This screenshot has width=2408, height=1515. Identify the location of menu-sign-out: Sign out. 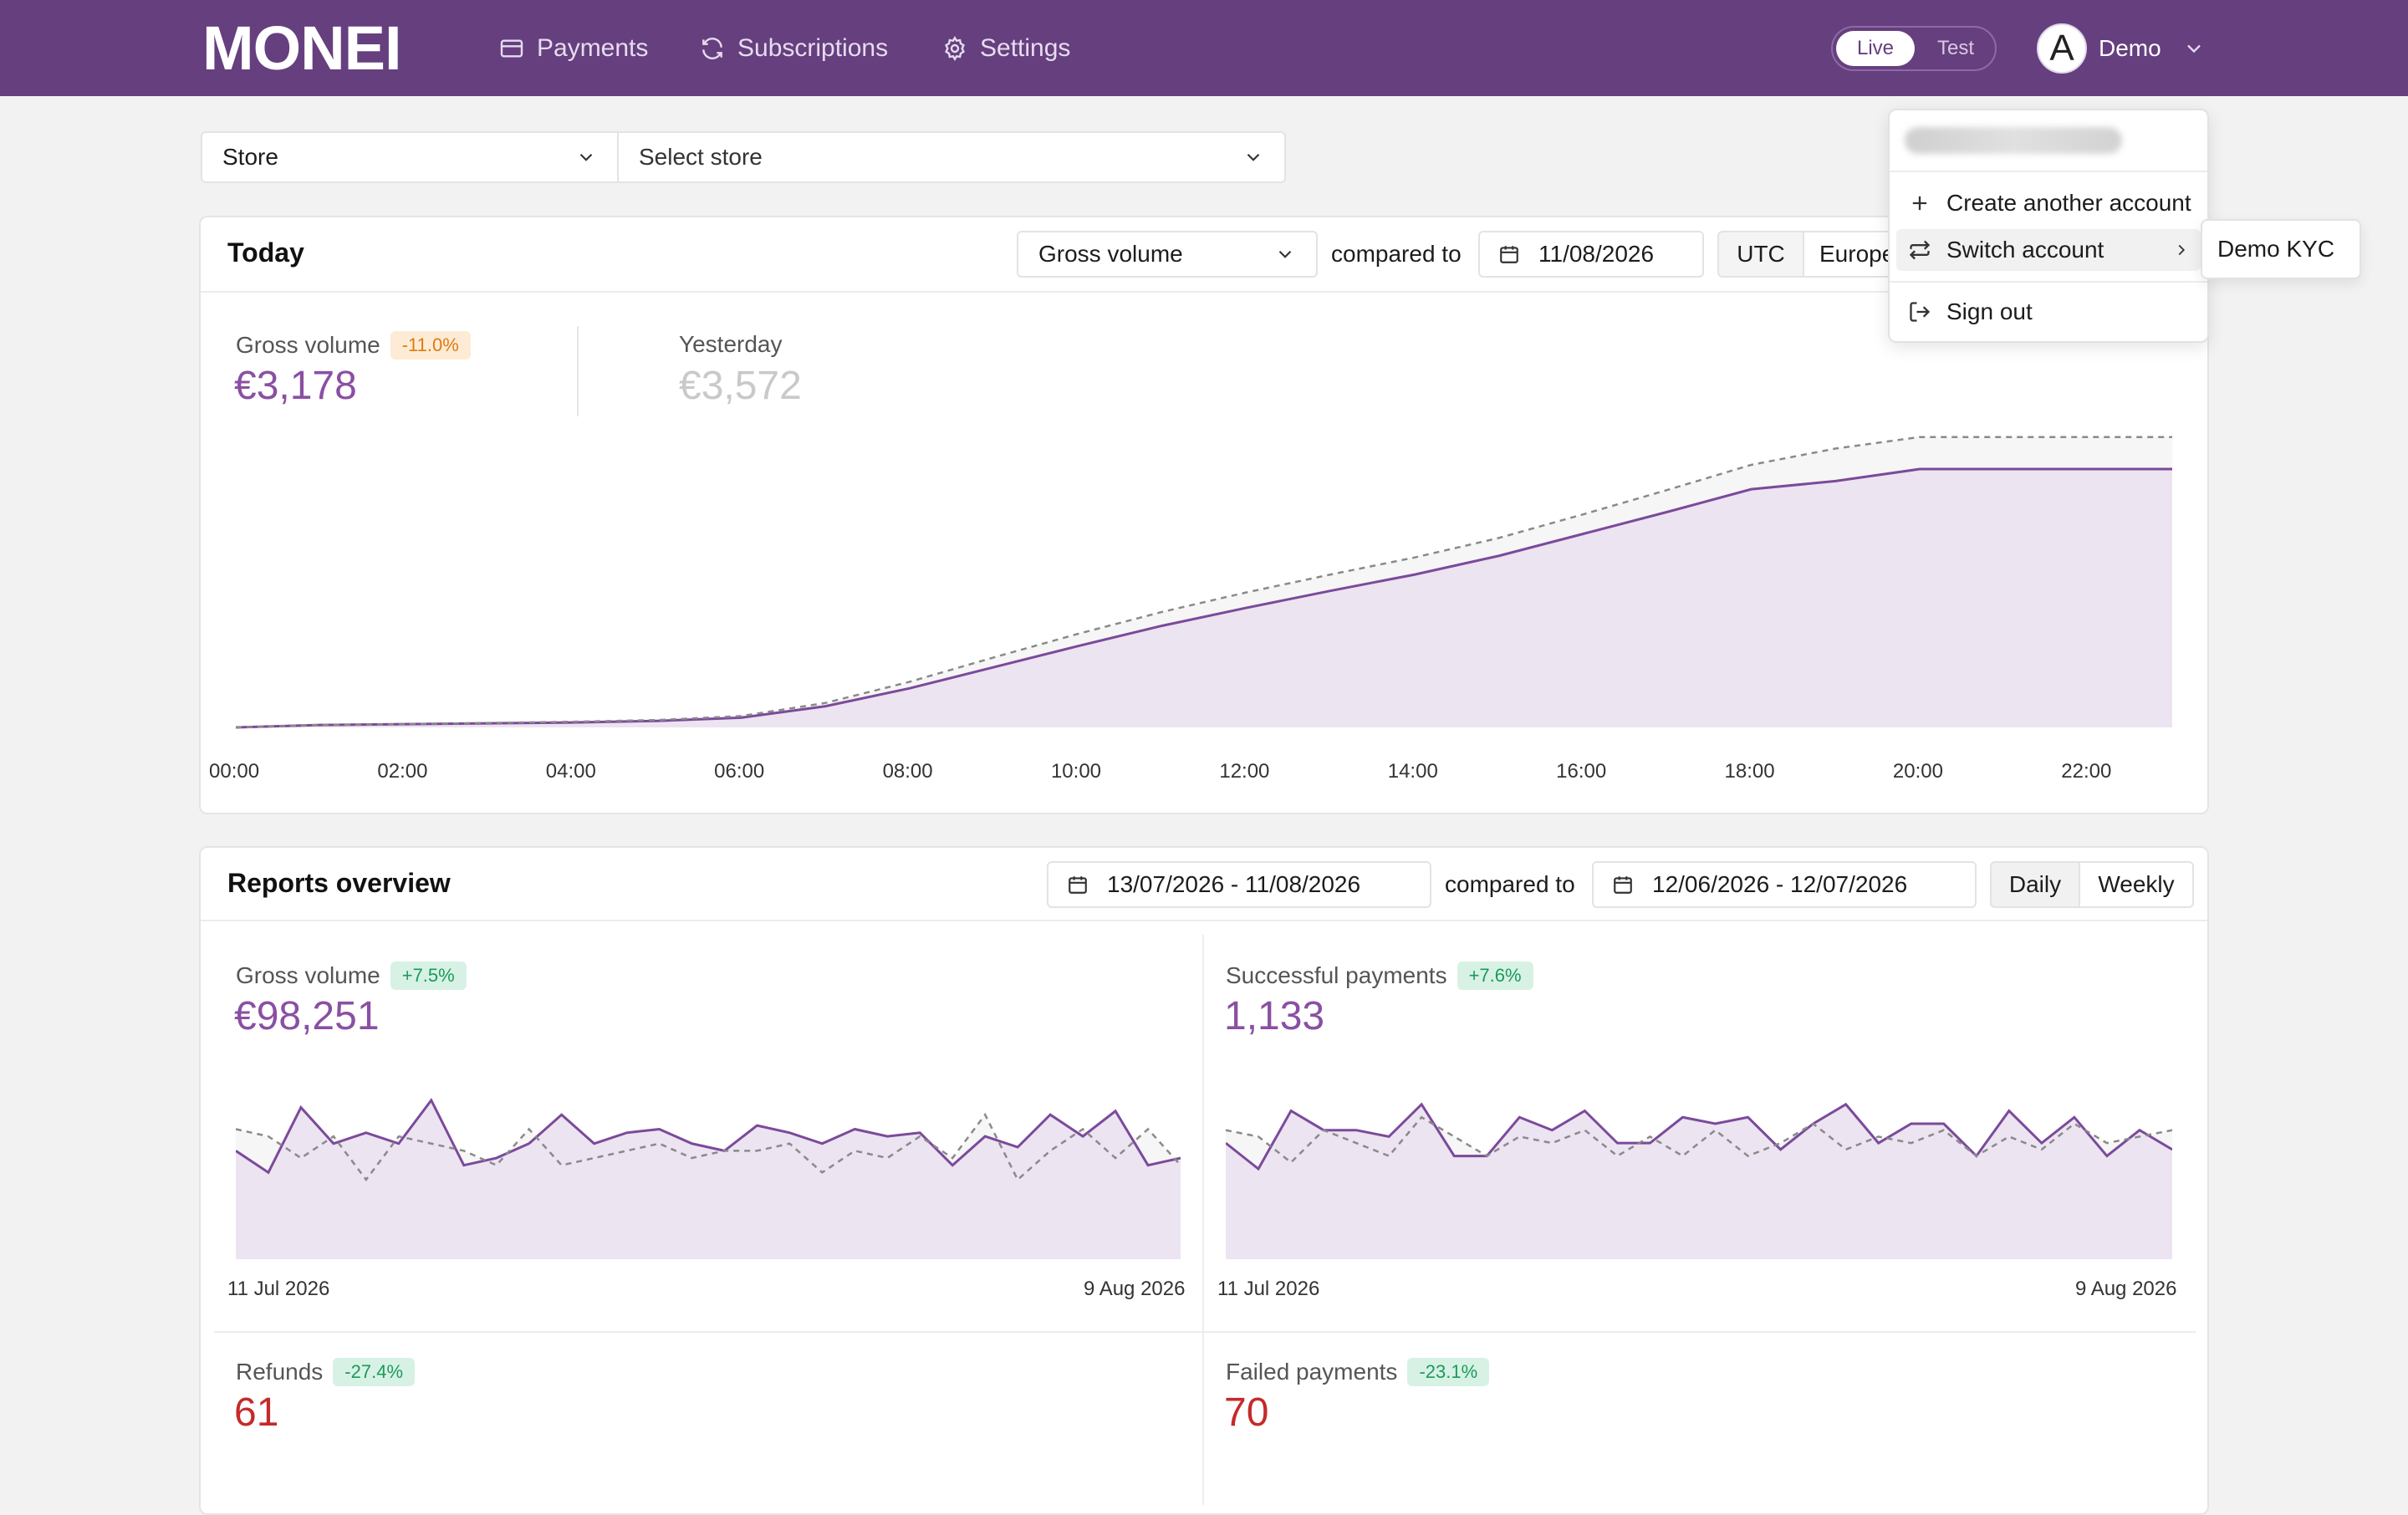
(2048, 312).